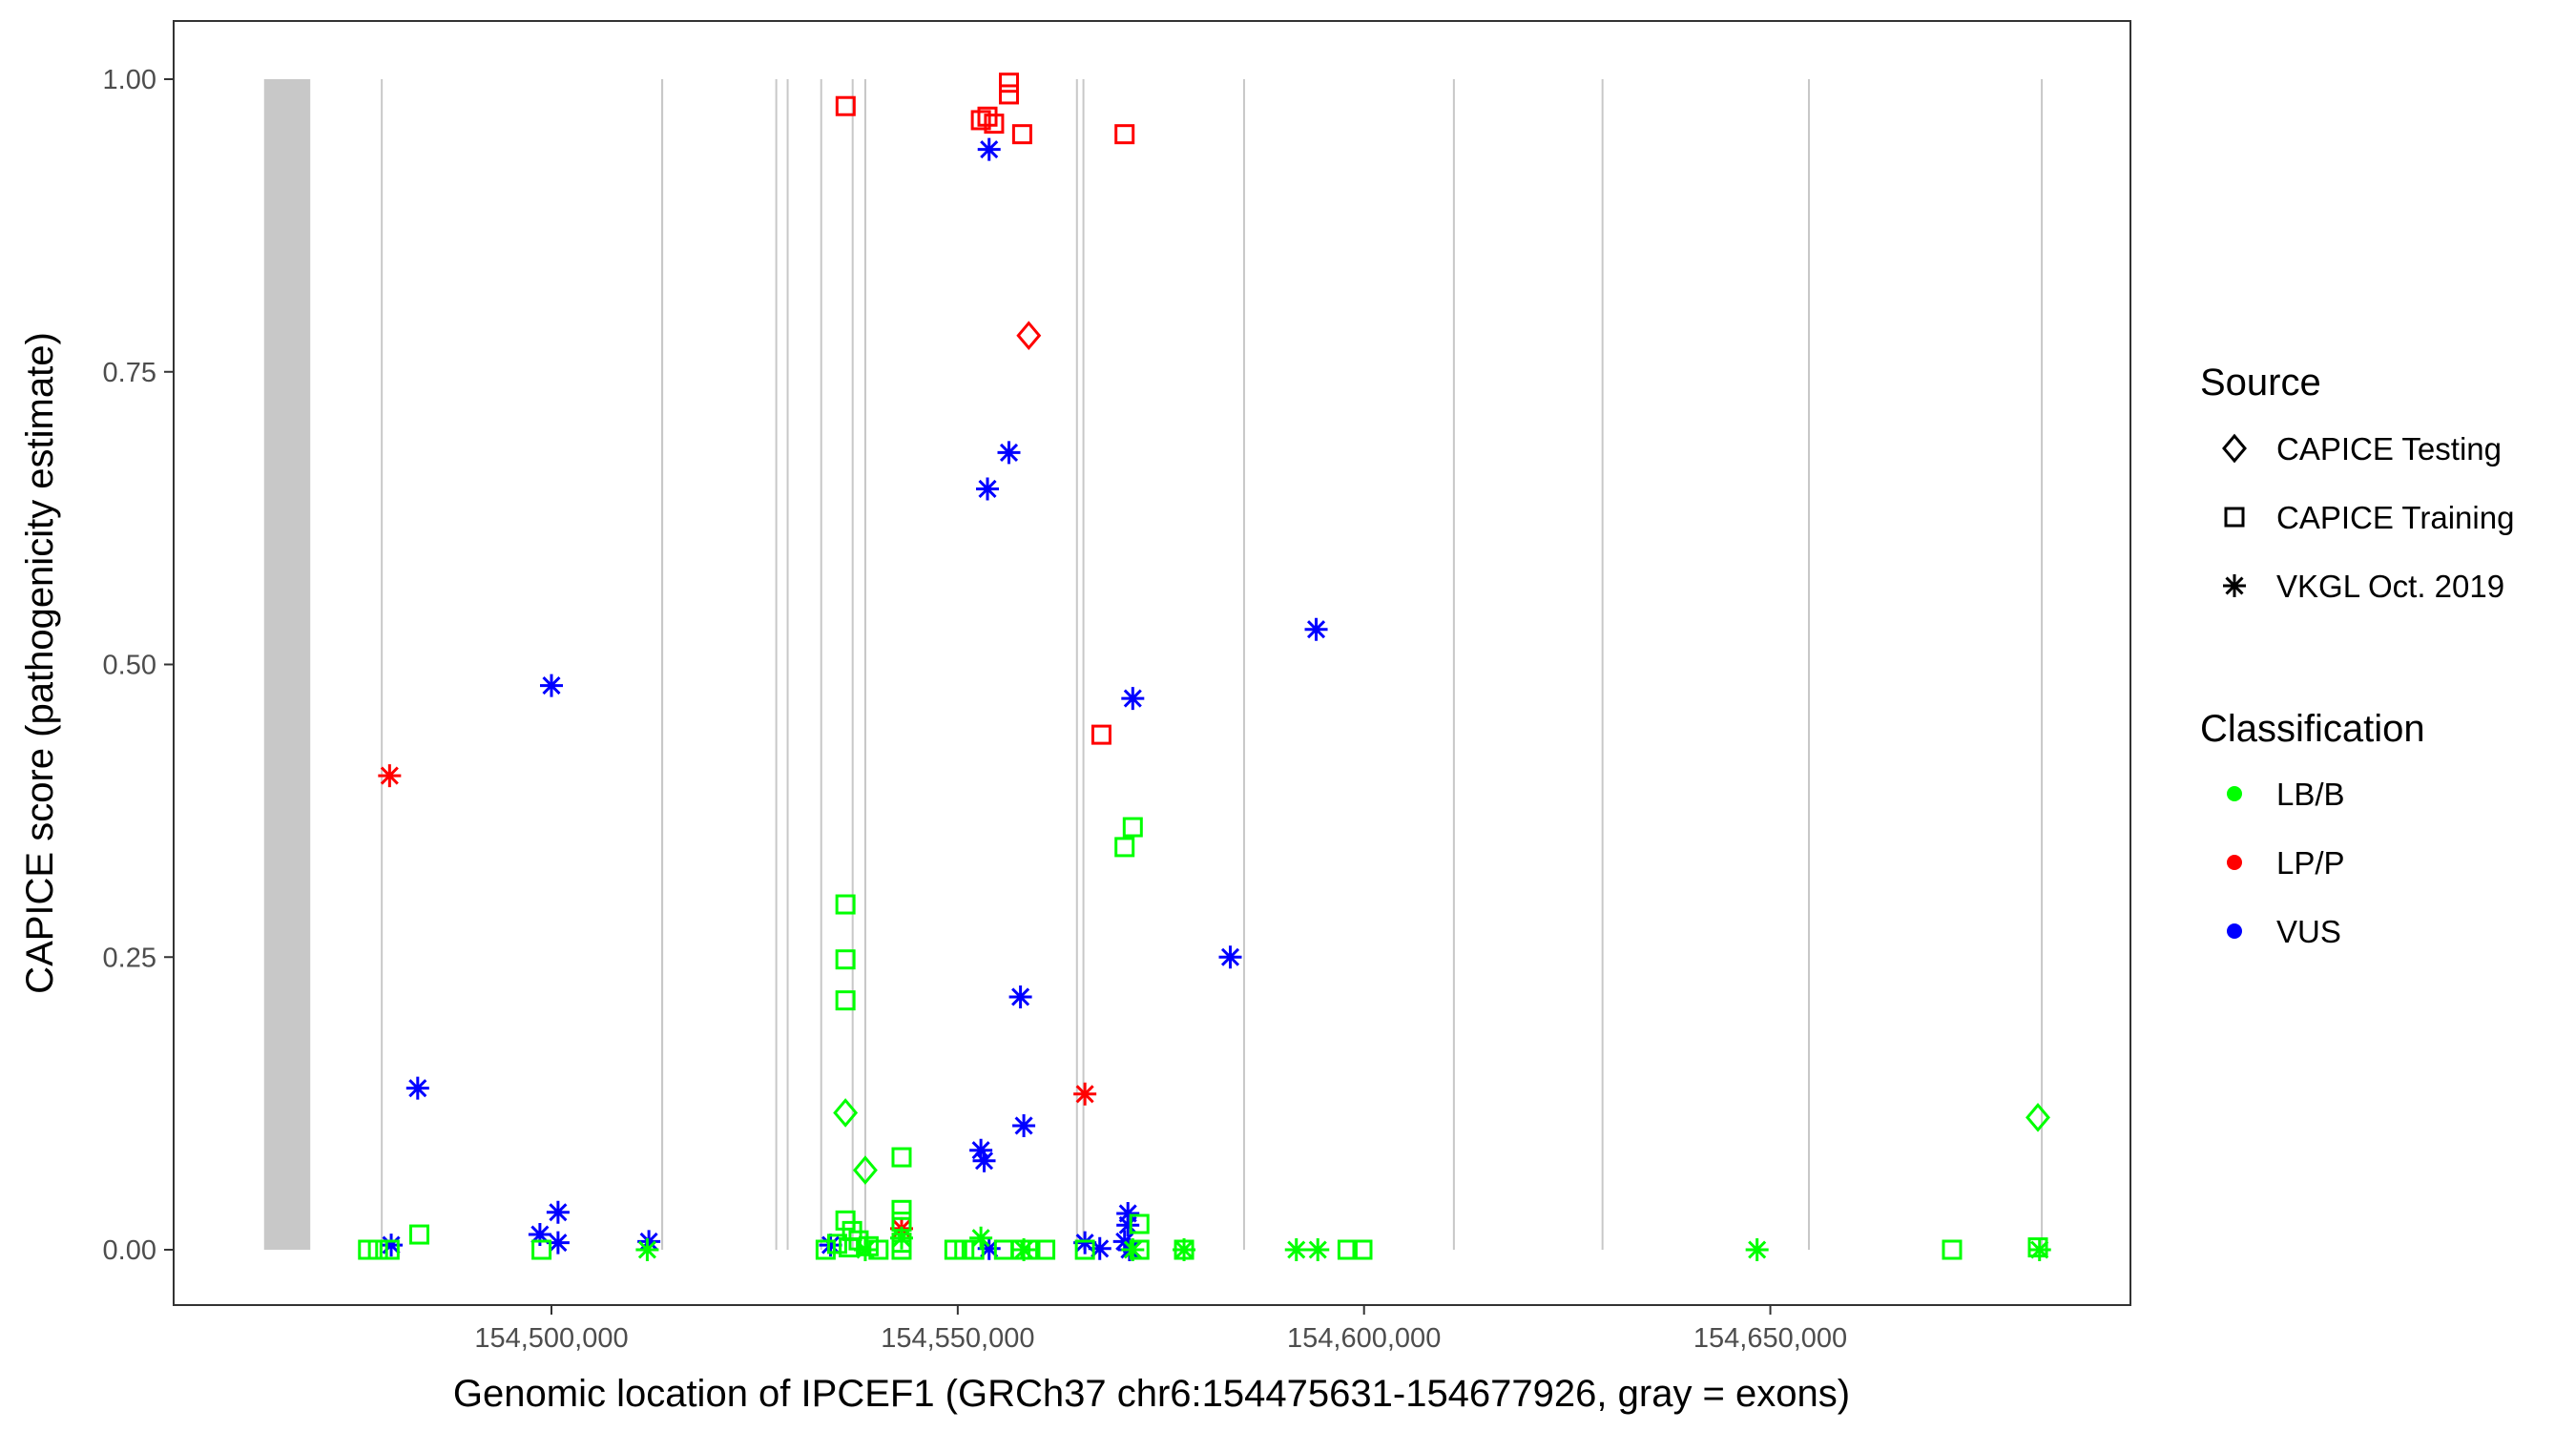 The width and height of the screenshot is (2576, 1431). What do you see at coordinates (129, 80) in the screenshot?
I see `y-tick-label: 1.00` at bounding box center [129, 80].